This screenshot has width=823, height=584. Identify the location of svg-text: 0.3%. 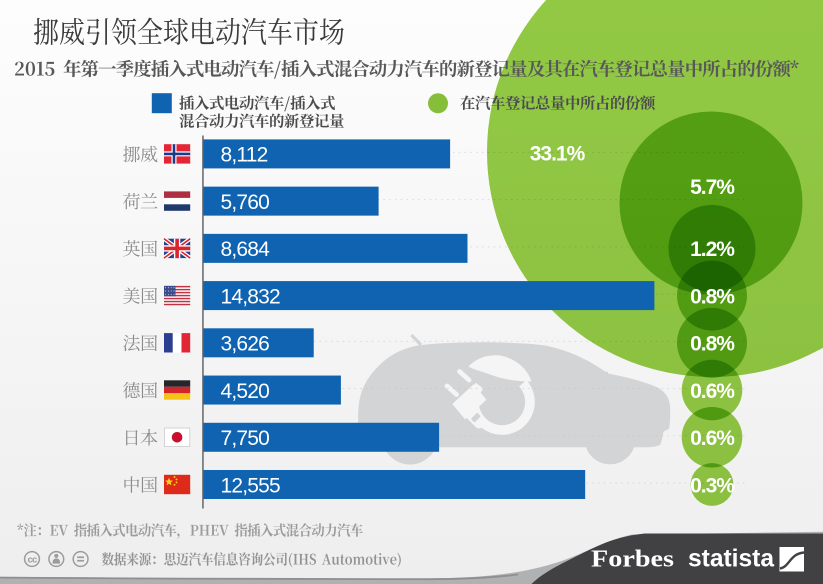
(712, 485).